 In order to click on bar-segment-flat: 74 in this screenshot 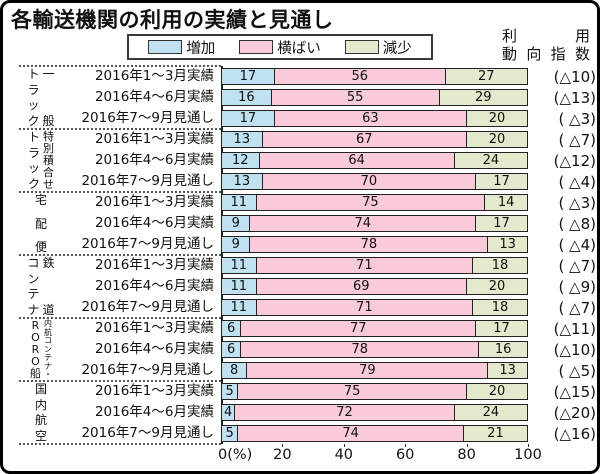, I will do `click(362, 223)`.